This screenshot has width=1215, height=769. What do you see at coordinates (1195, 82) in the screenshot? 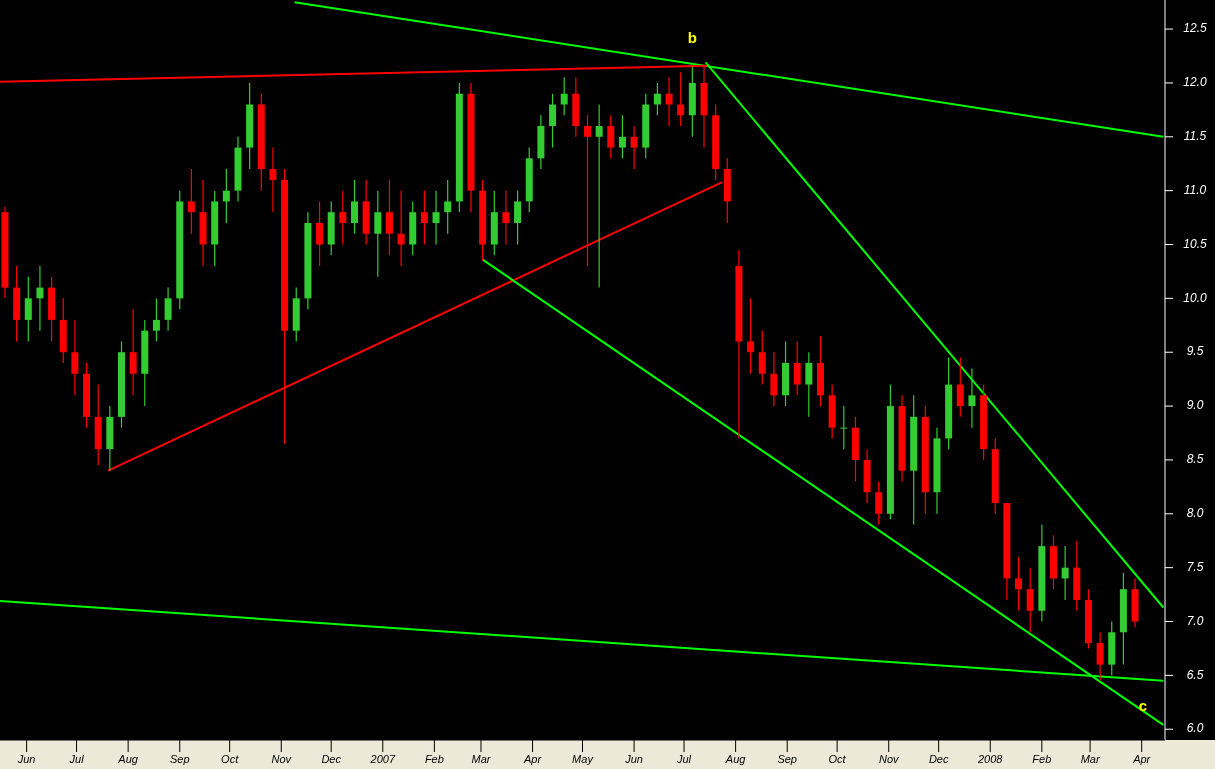
I see `y-tick-label: 12.0` at bounding box center [1195, 82].